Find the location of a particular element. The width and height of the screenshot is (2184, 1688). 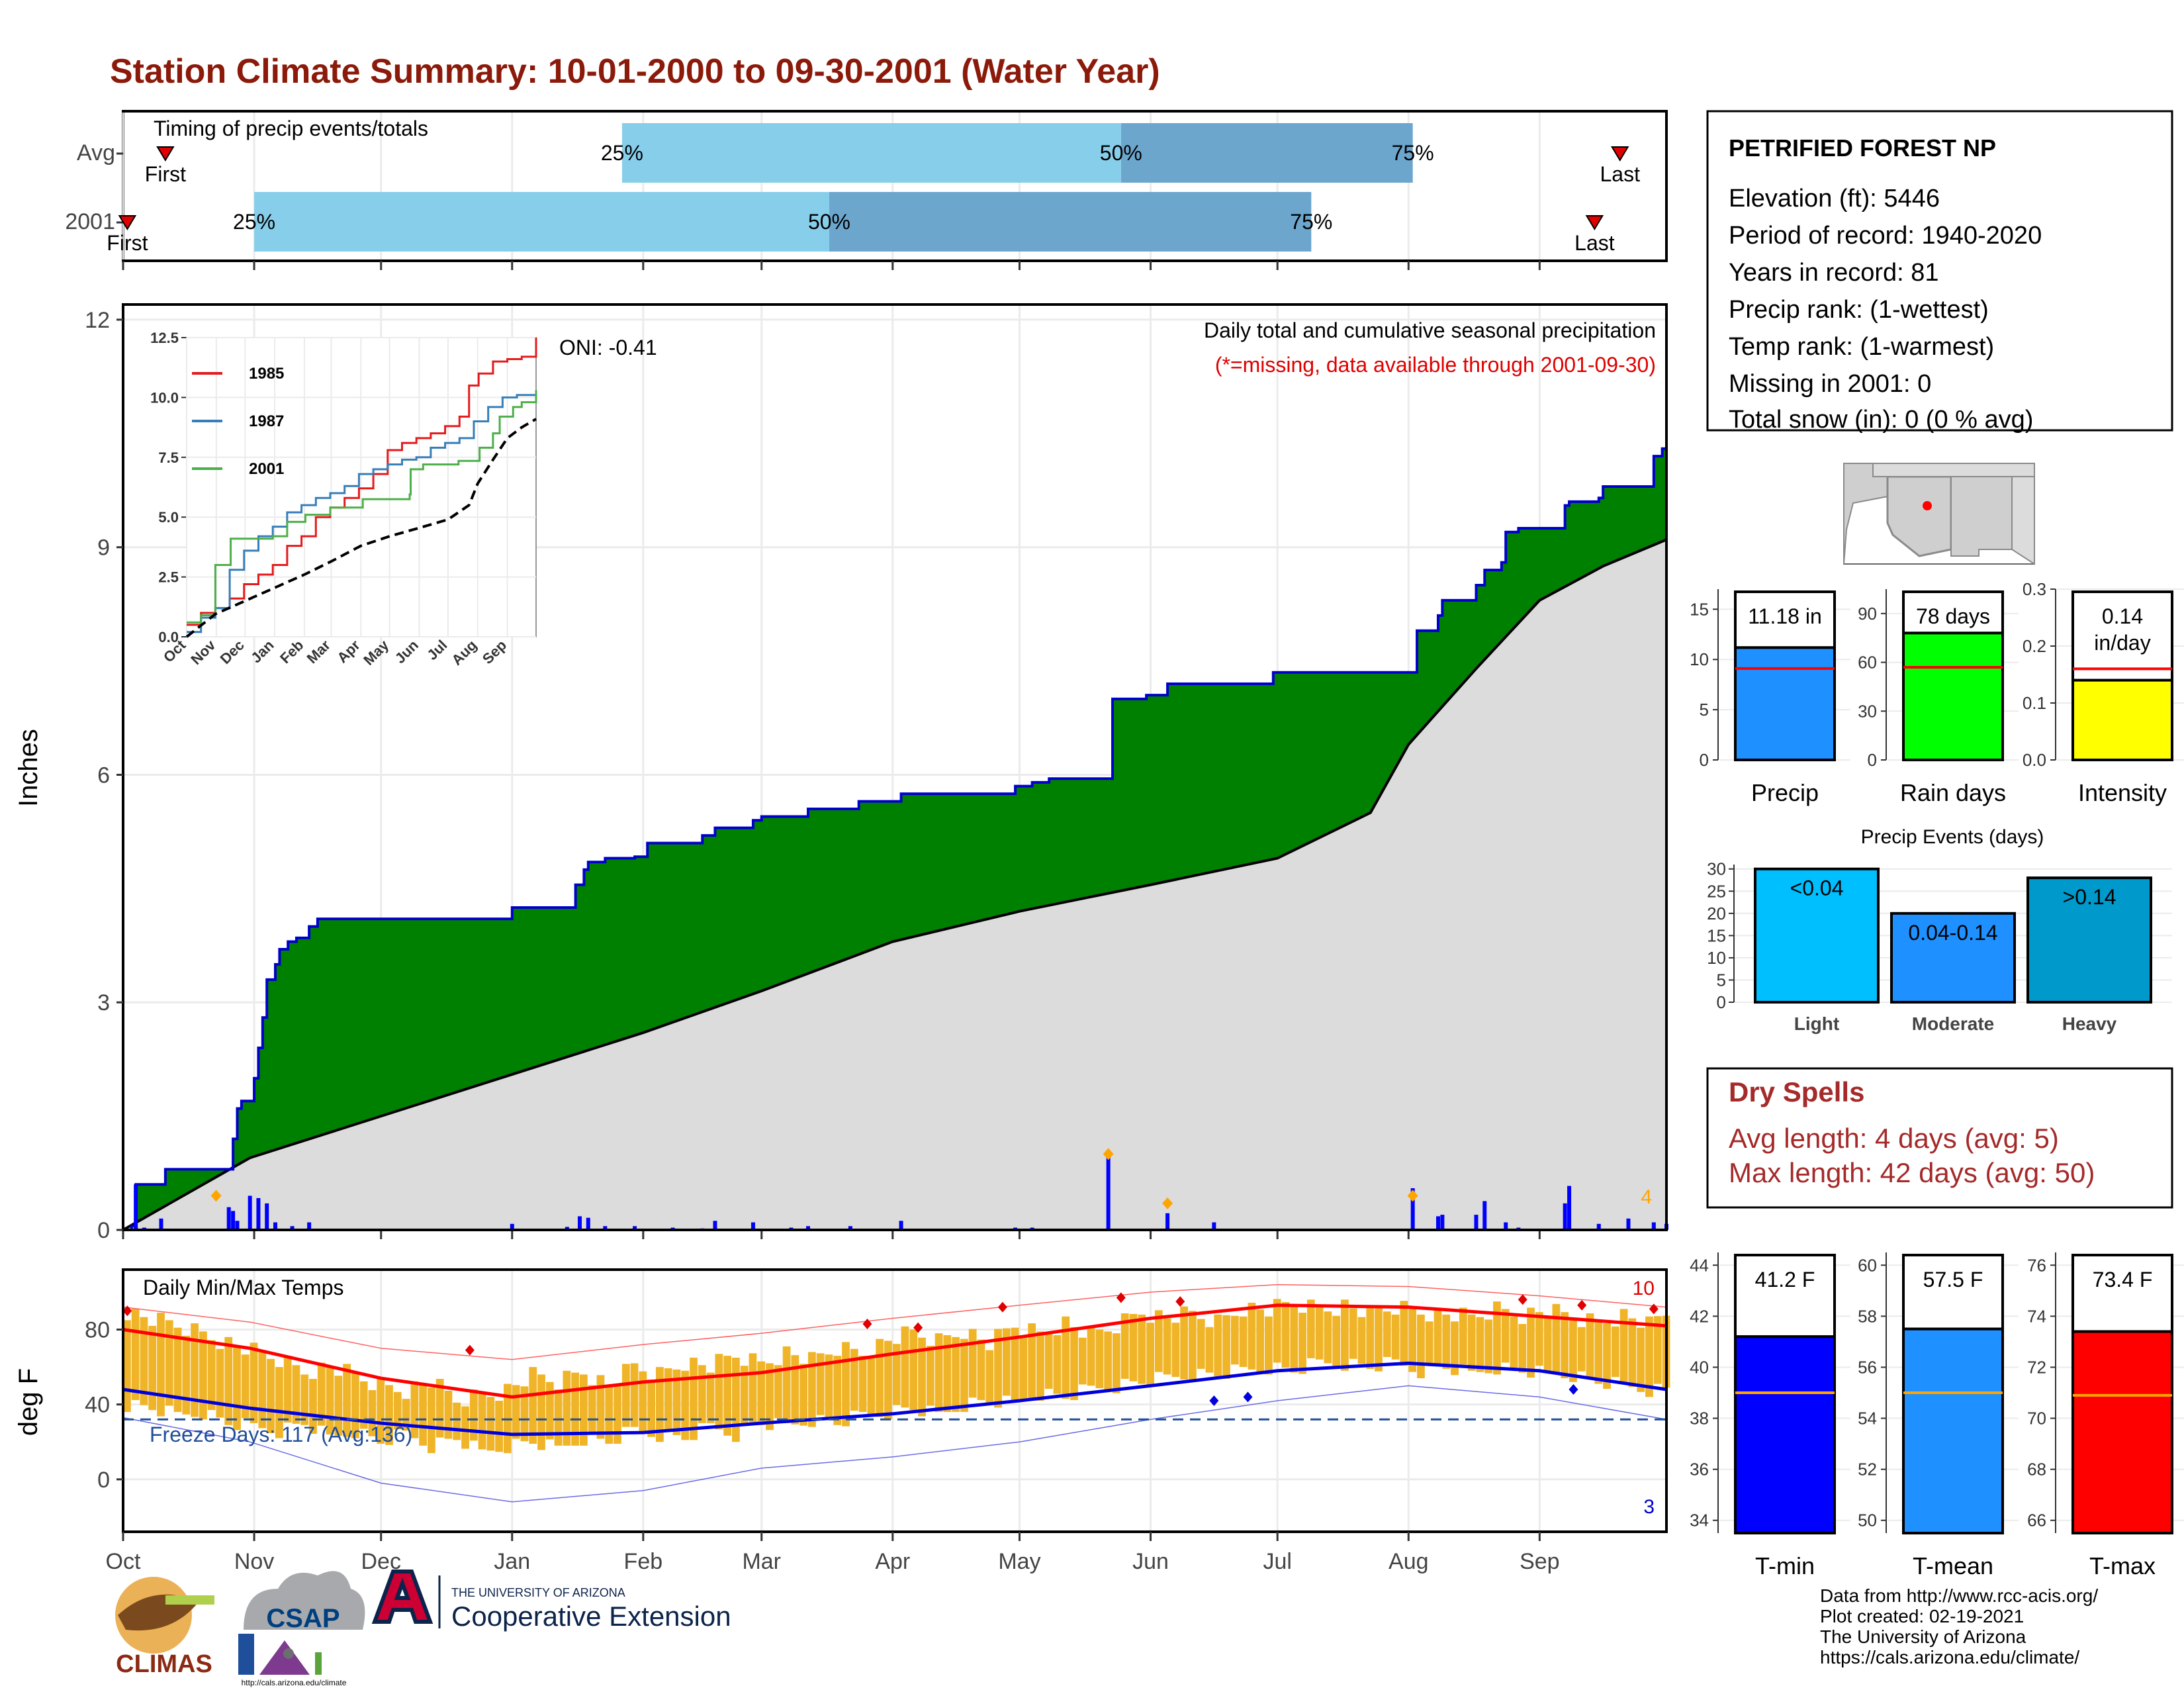

csap-wordmark: CSAP is located at coordinates (303, 1618).